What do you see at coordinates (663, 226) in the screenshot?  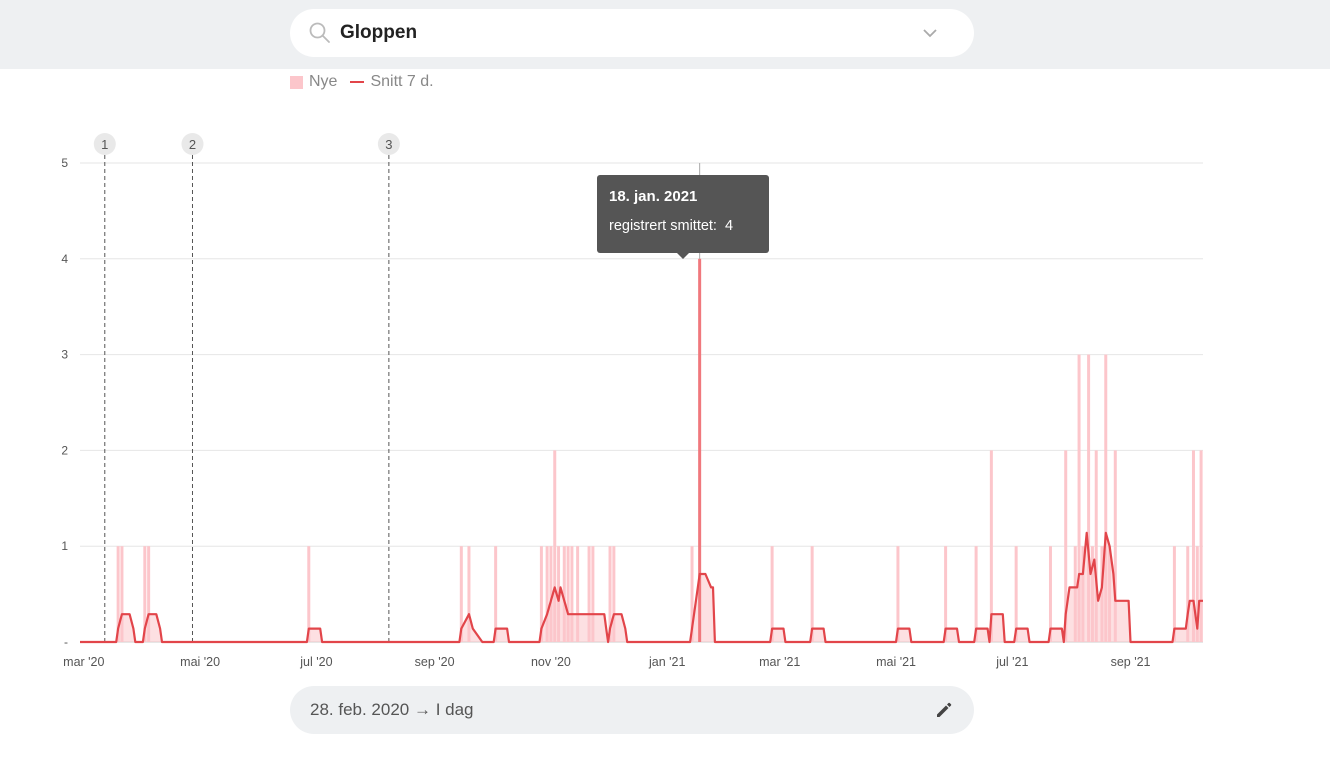 I see `tooltip-label: registrert smittet:` at bounding box center [663, 226].